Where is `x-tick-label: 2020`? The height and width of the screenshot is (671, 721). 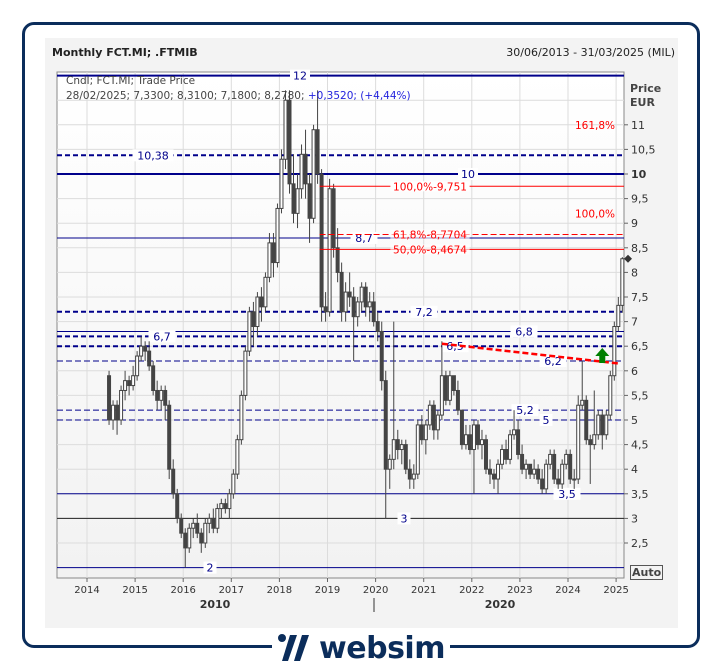 x-tick-label: 2020 is located at coordinates (375, 590).